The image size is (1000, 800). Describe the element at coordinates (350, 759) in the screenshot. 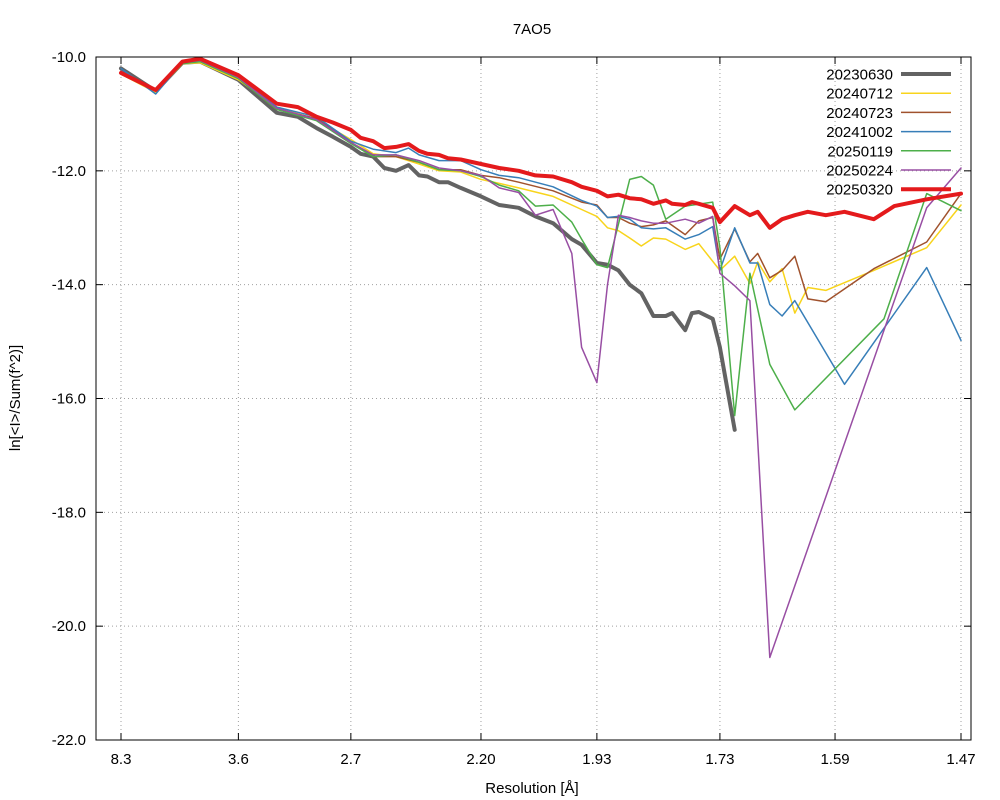

I see `x-tick-label: 2.7` at that location.